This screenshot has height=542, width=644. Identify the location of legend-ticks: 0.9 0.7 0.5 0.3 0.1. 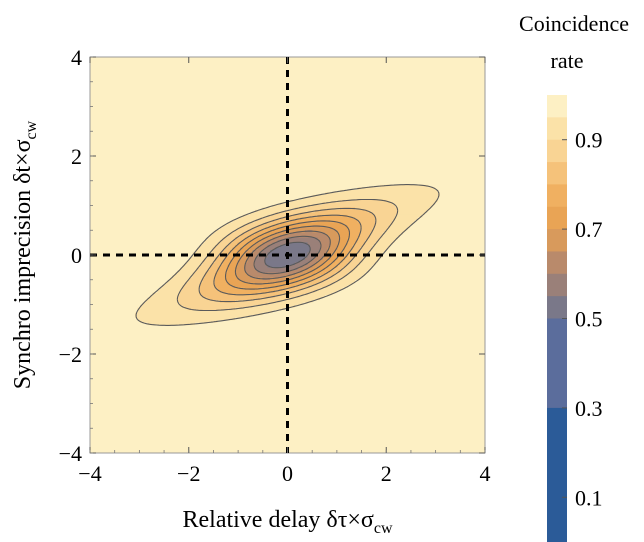
(582, 319).